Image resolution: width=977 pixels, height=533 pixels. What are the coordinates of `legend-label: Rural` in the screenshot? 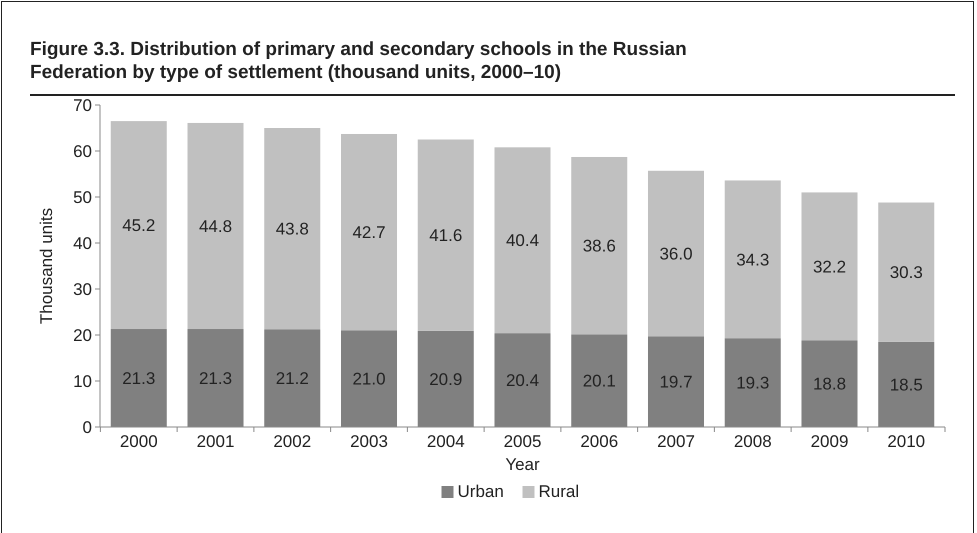 It's located at (559, 491).